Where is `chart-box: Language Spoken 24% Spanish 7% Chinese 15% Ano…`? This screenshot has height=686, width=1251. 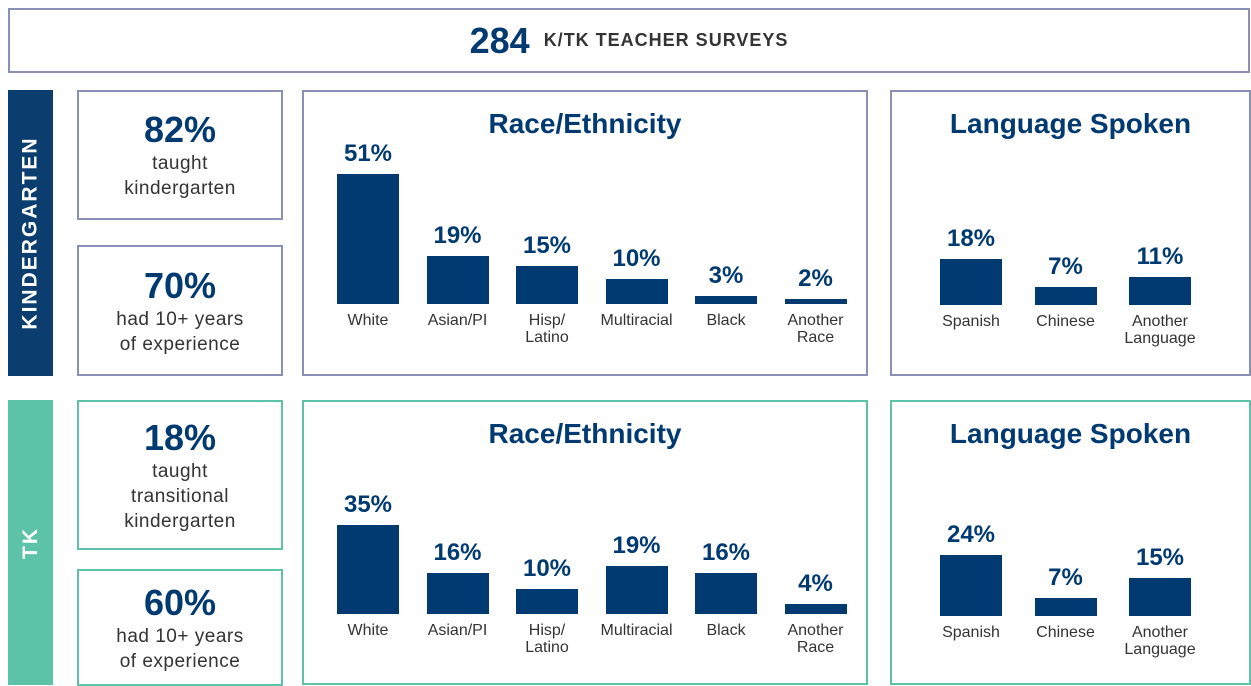 chart-box: Language Spoken 24% Spanish 7% Chinese 15% Ano… is located at coordinates (1070, 542).